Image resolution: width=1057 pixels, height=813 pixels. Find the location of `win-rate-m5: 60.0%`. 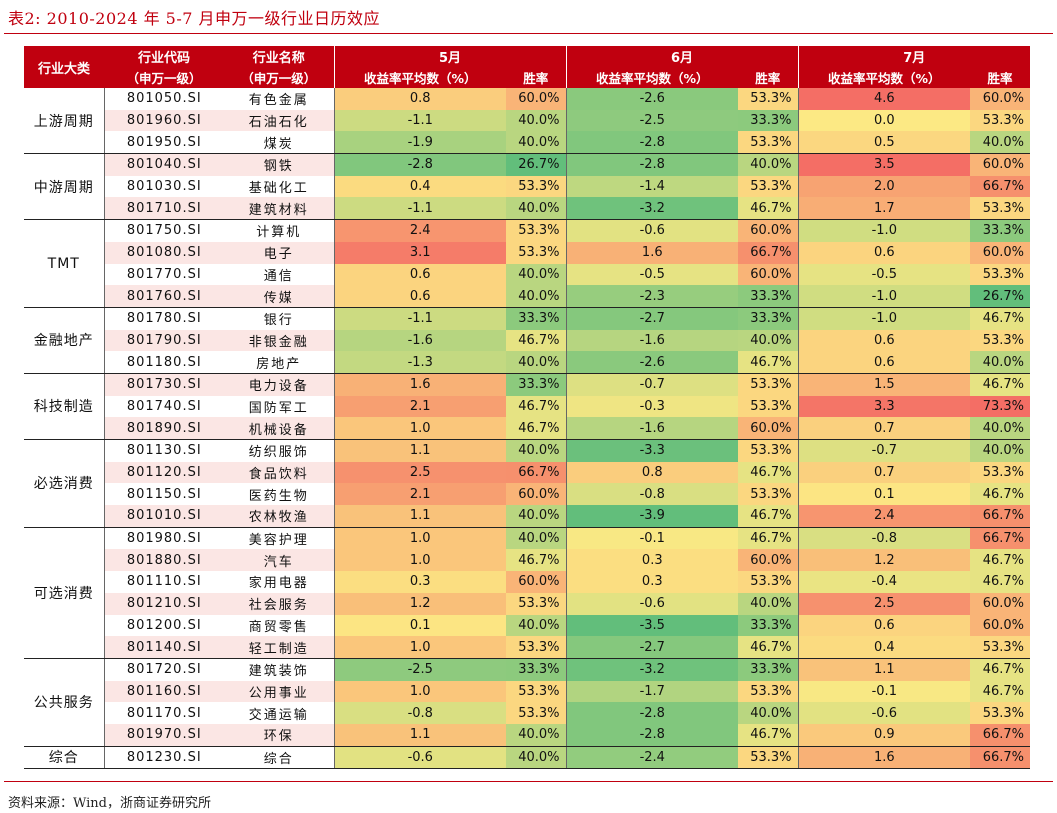

win-rate-m5: 60.0% is located at coordinates (536, 99).